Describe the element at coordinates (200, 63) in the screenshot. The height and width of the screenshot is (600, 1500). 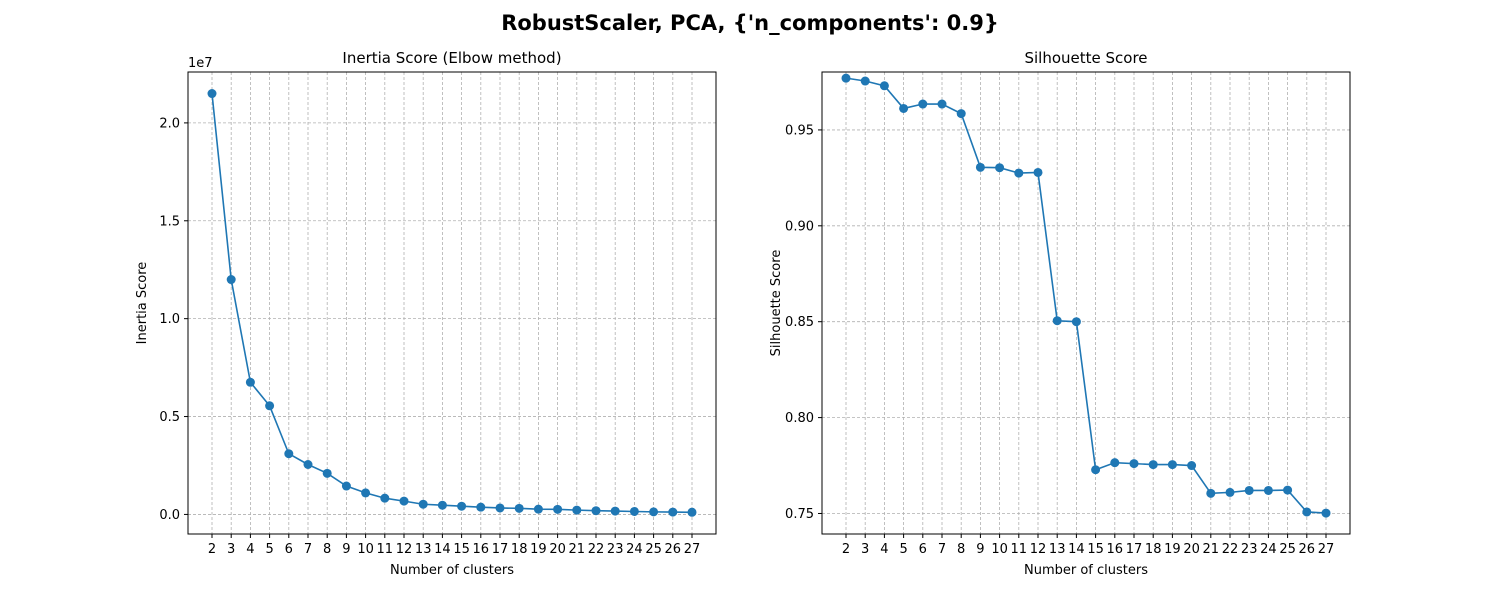
I see `inertia-y-offset-label: 1e7` at that location.